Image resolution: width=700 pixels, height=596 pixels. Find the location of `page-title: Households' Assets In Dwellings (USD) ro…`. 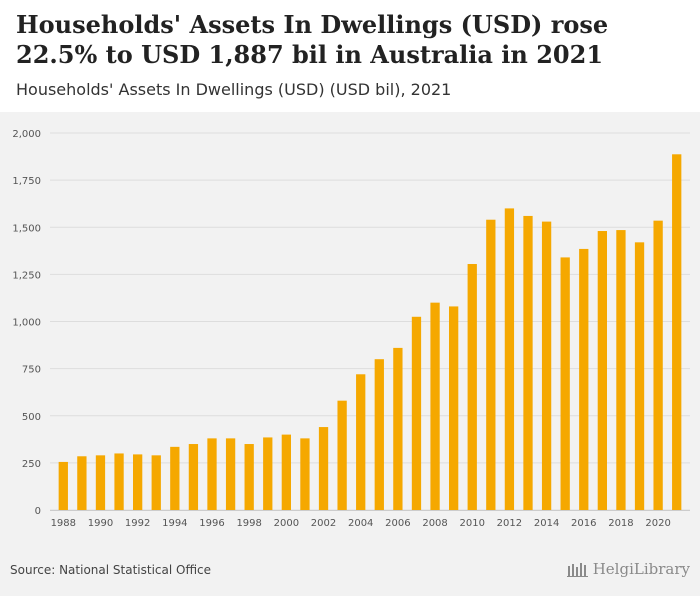

page-title: Households' Assets In Dwellings (USD) ro… is located at coordinates (312, 39).